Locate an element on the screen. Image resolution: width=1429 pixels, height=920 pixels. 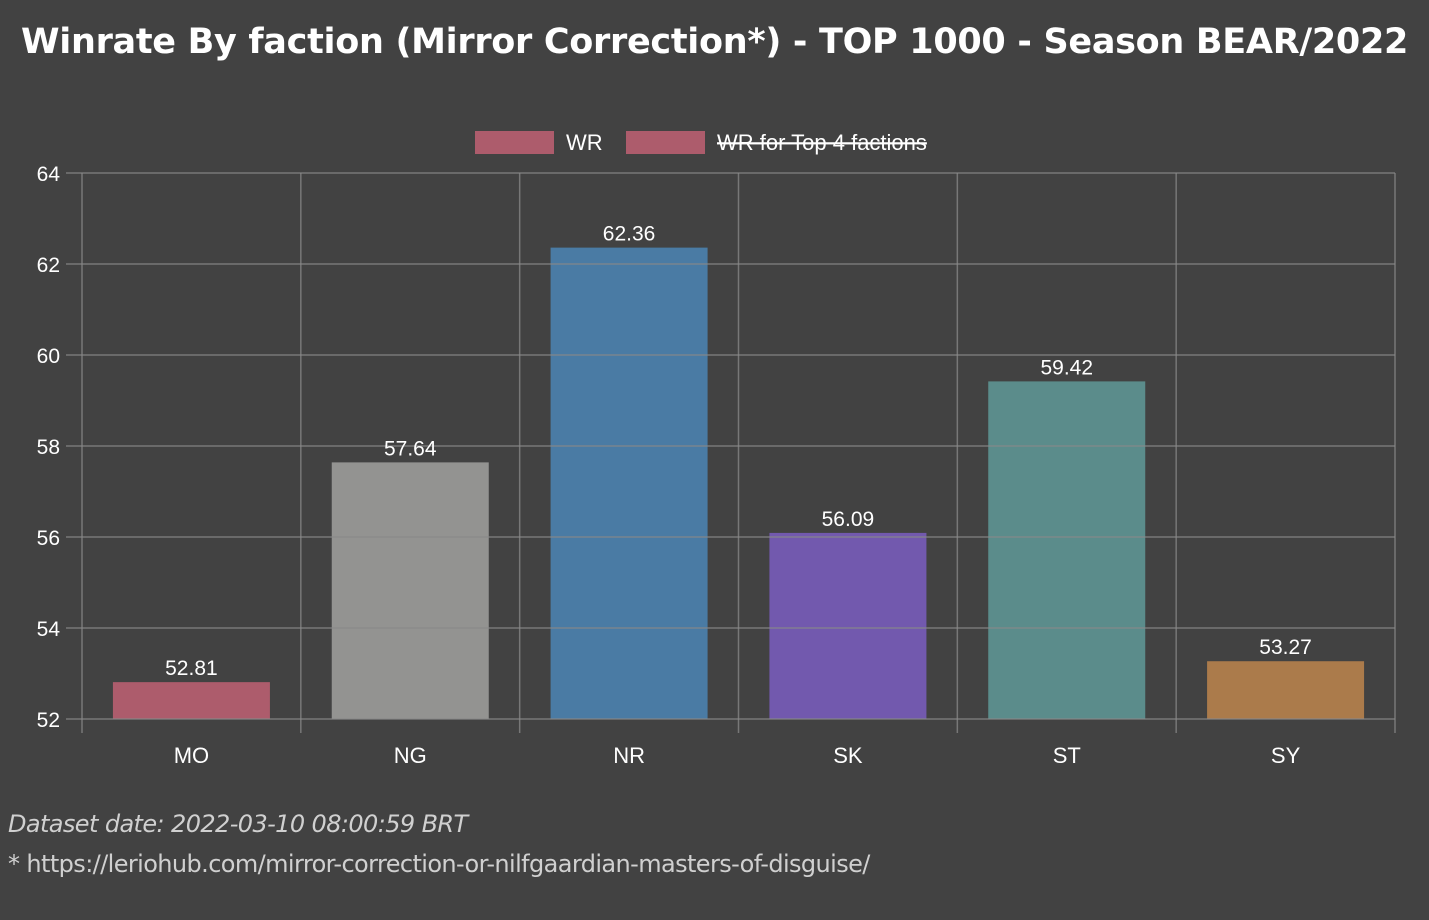
x-tick-label: MO is located at coordinates (191, 755).